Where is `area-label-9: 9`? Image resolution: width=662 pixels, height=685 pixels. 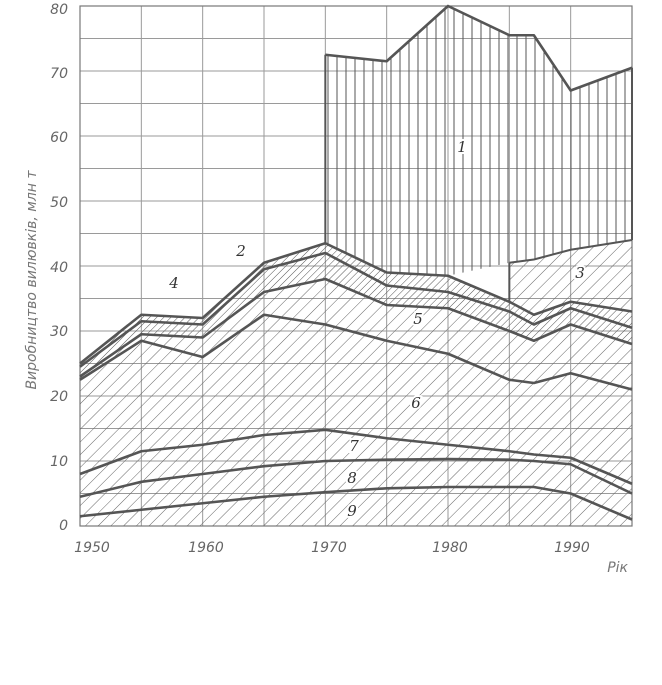 area-label-9: 9 is located at coordinates (352, 511).